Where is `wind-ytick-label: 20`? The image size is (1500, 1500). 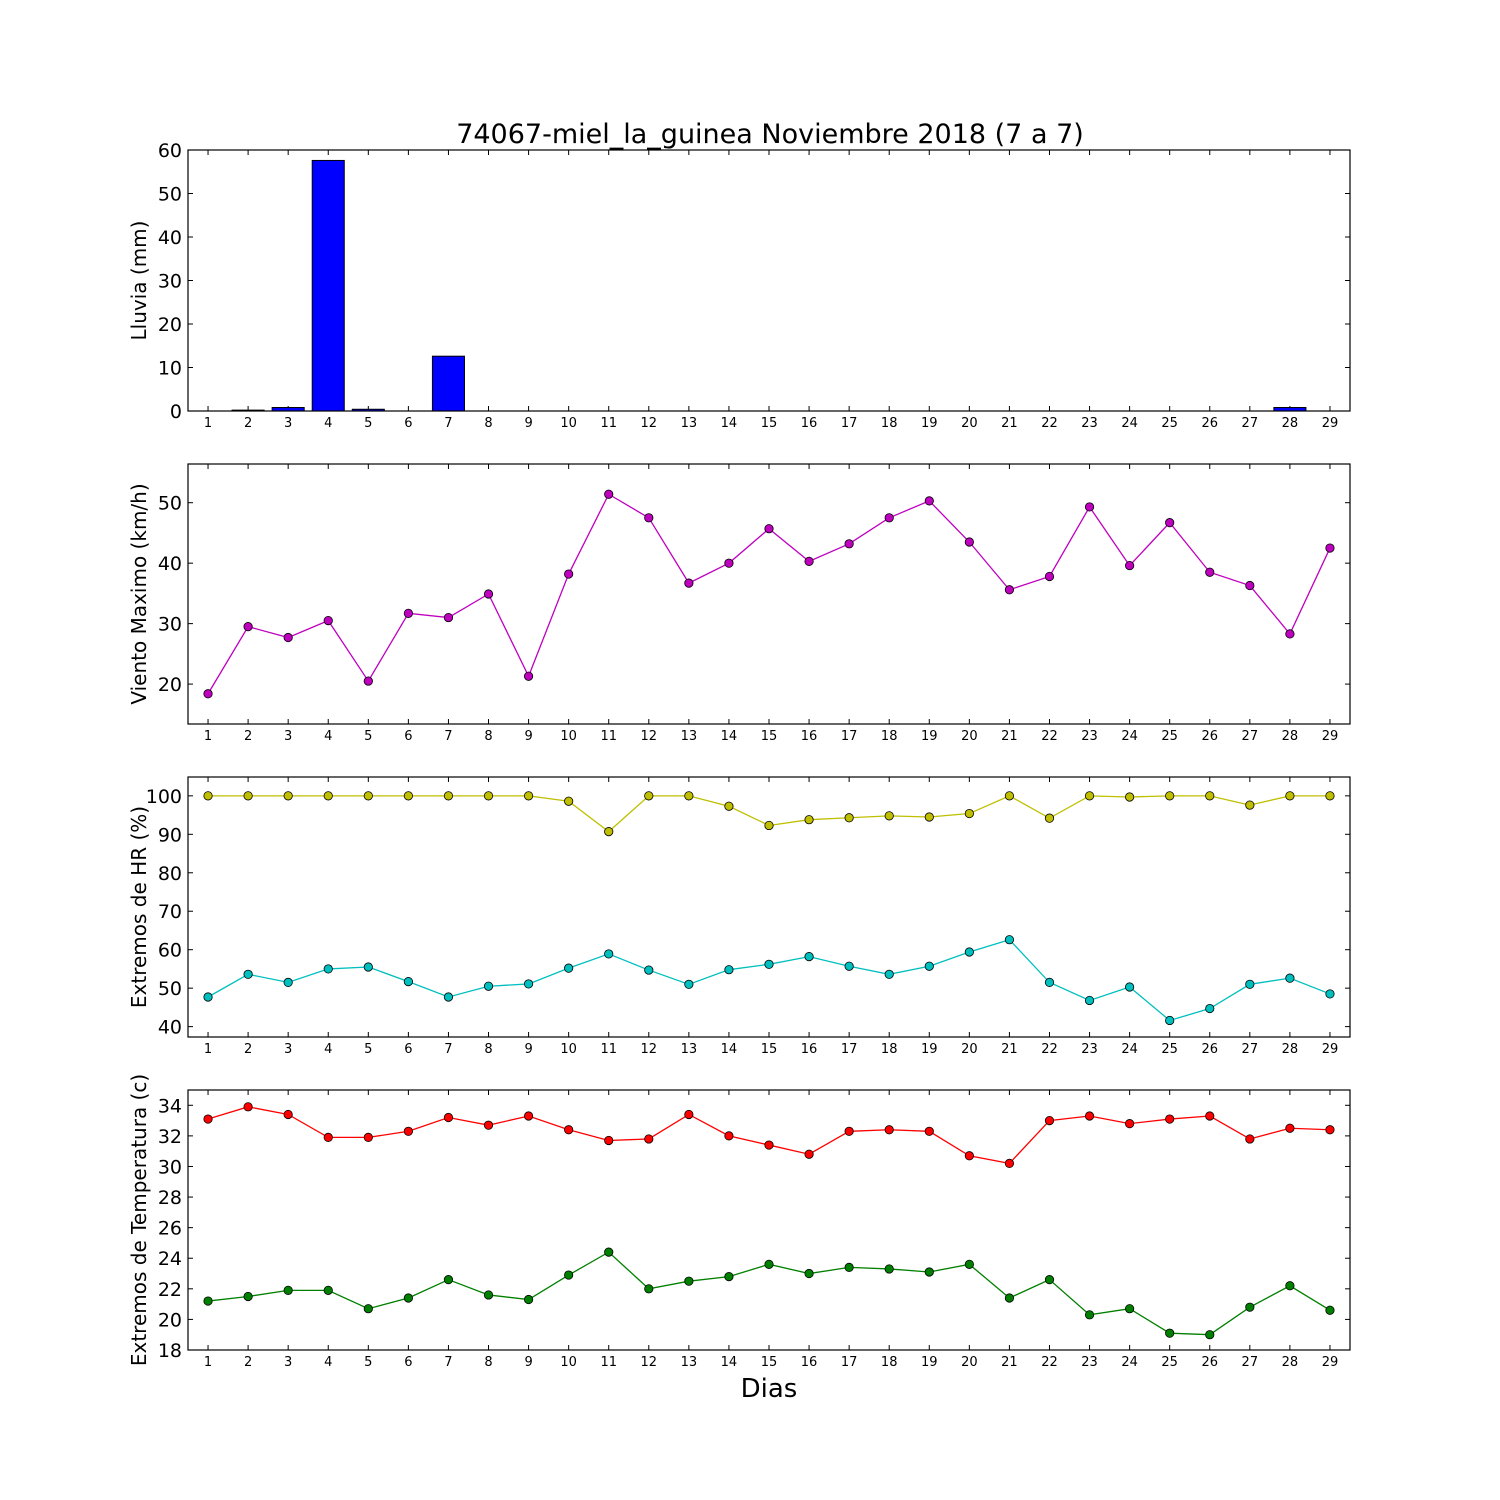 wind-ytick-label: 20 is located at coordinates (170, 685).